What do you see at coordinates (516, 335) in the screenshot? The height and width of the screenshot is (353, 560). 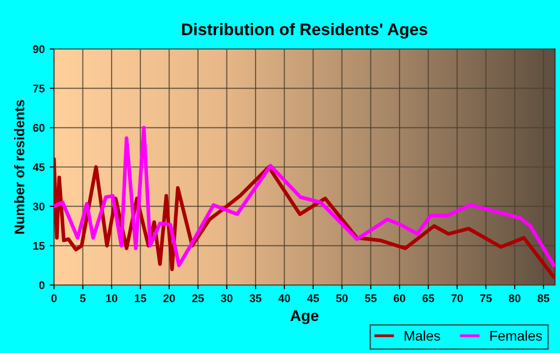 I see `legend-label: Females` at bounding box center [516, 335].